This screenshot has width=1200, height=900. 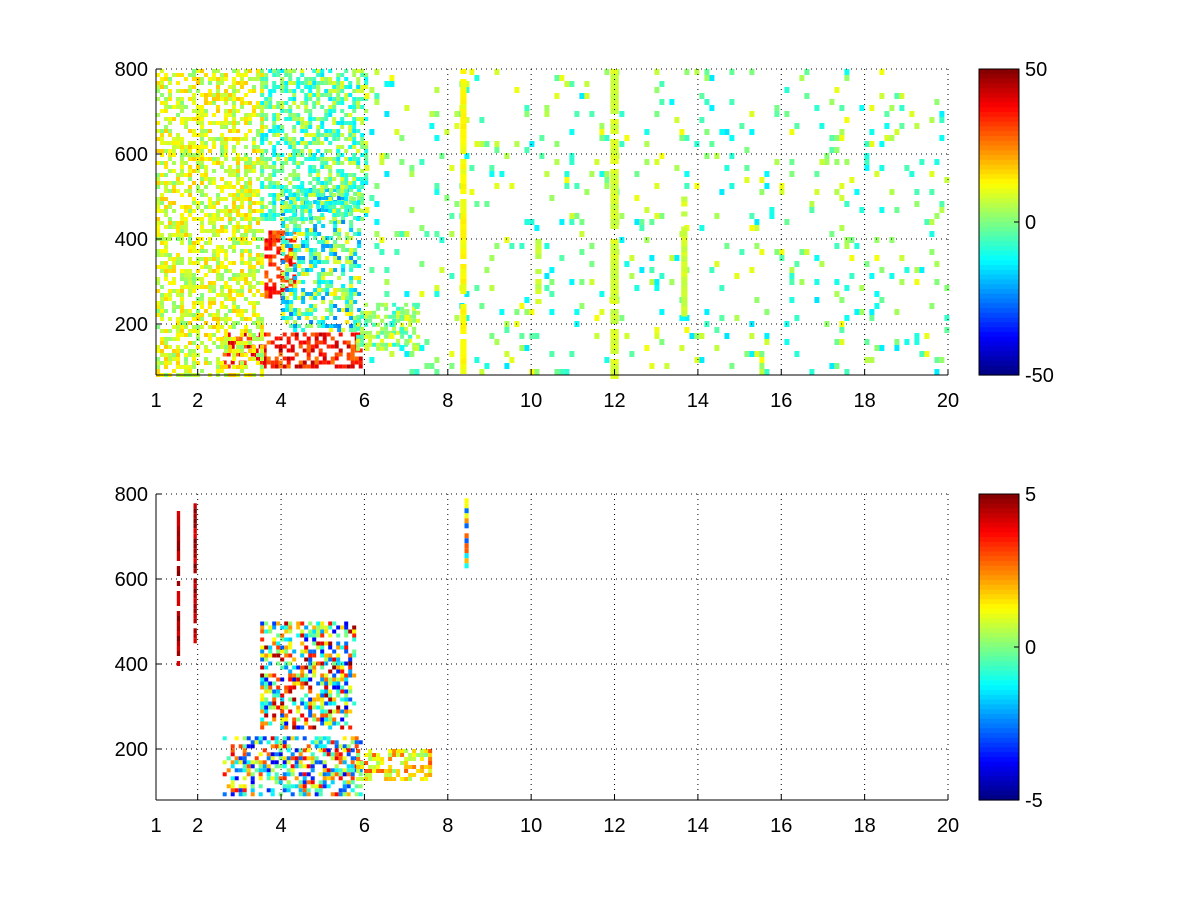 I want to click on x-tick-label: 8, so click(x=447, y=826).